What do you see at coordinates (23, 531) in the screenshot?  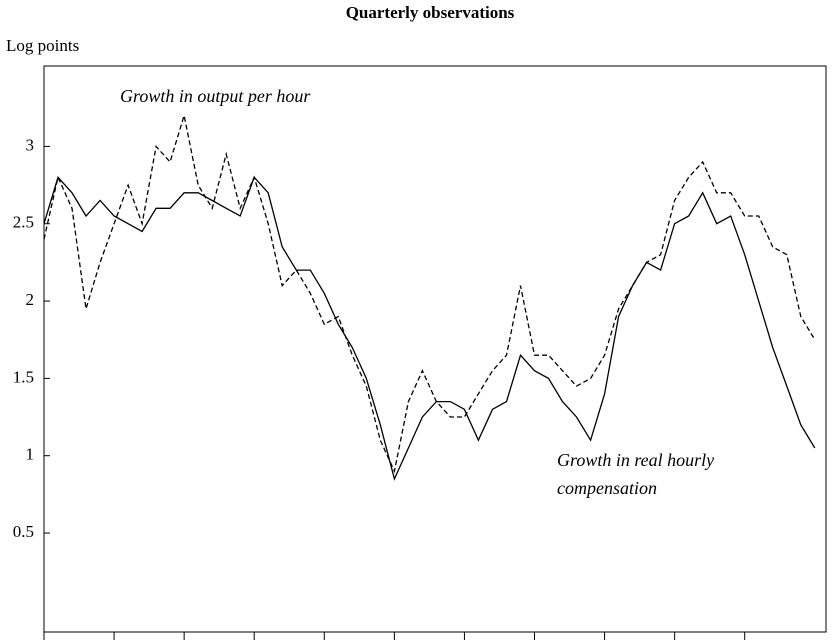 I see `y-tick-label: 0.5` at bounding box center [23, 531].